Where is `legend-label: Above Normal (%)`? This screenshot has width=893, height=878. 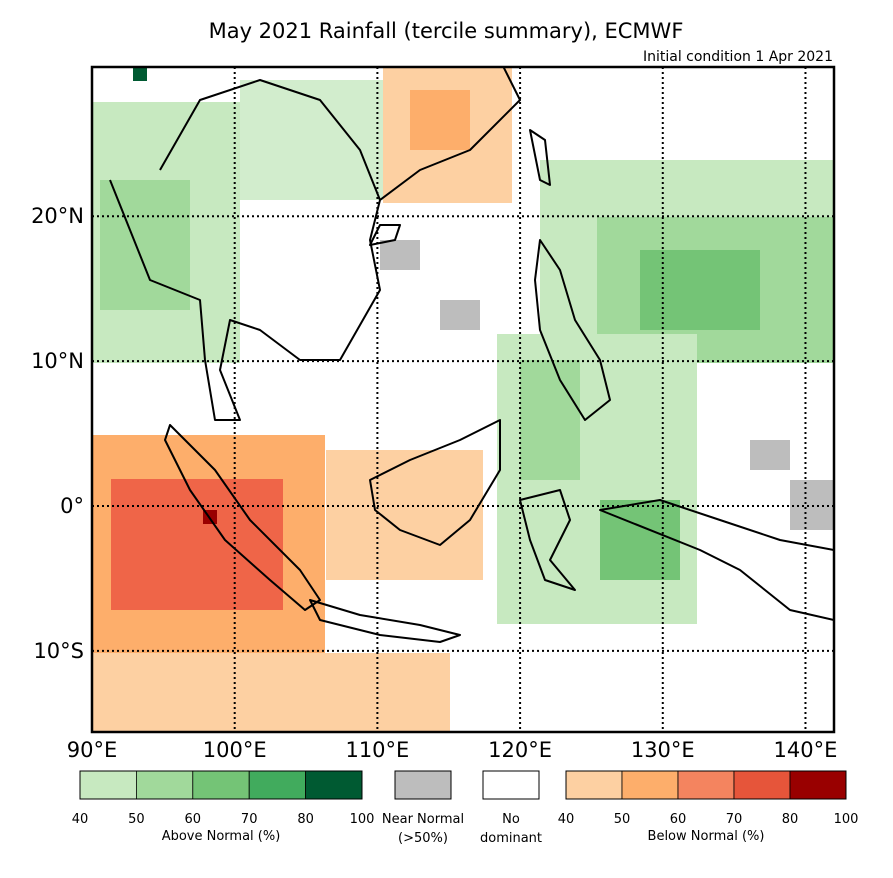
legend-label: Above Normal (%) is located at coordinates (221, 836).